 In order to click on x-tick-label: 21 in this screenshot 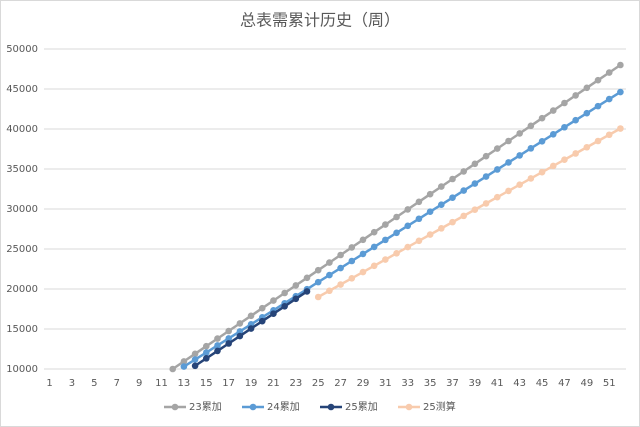, I will do `click(273, 383)`.